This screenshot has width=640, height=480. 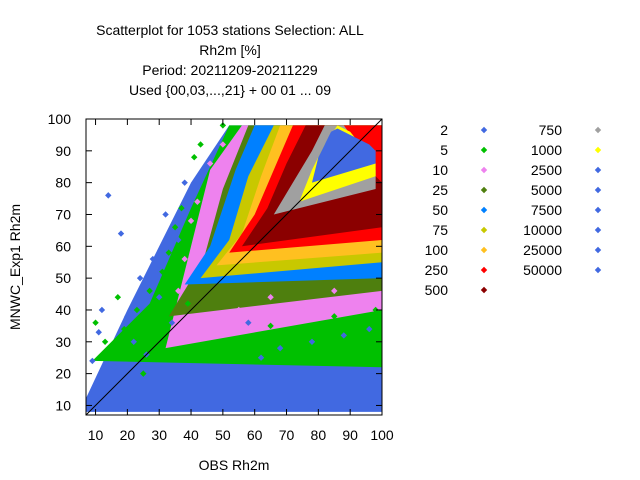 What do you see at coordinates (542, 230) in the screenshot?
I see `legend-label-10000: 10000` at bounding box center [542, 230].